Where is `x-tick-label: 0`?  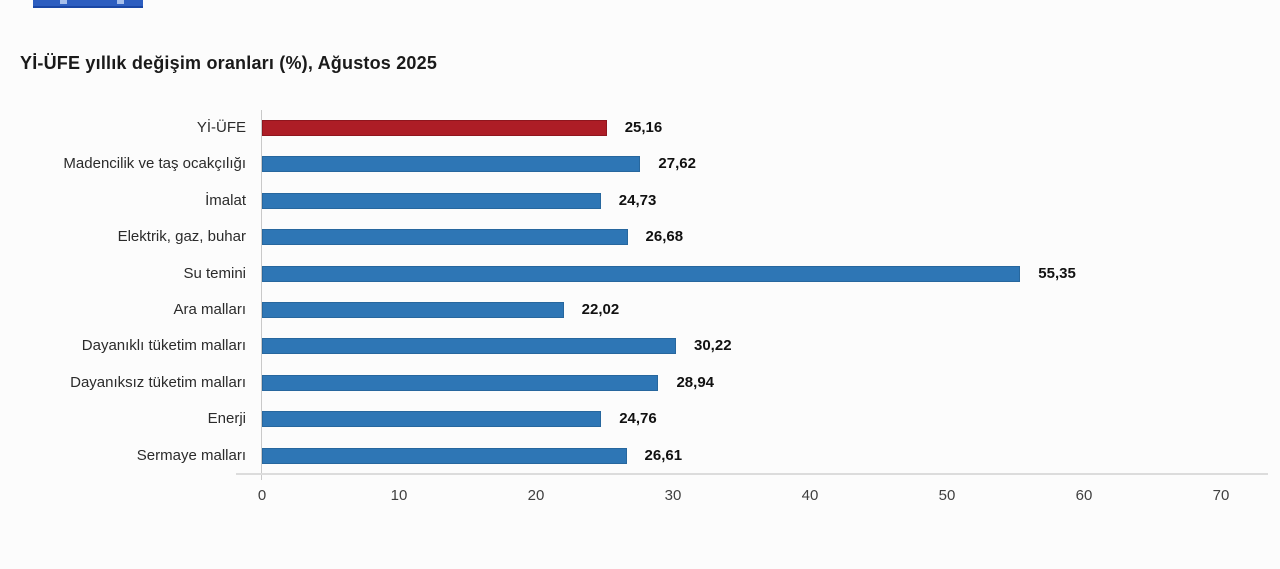
x-tick-label: 0 is located at coordinates (262, 495).